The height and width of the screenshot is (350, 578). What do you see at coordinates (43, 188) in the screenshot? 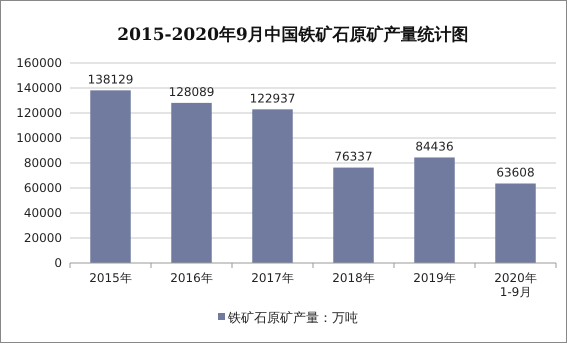
I see `y-tick-label: 60000` at bounding box center [43, 188].